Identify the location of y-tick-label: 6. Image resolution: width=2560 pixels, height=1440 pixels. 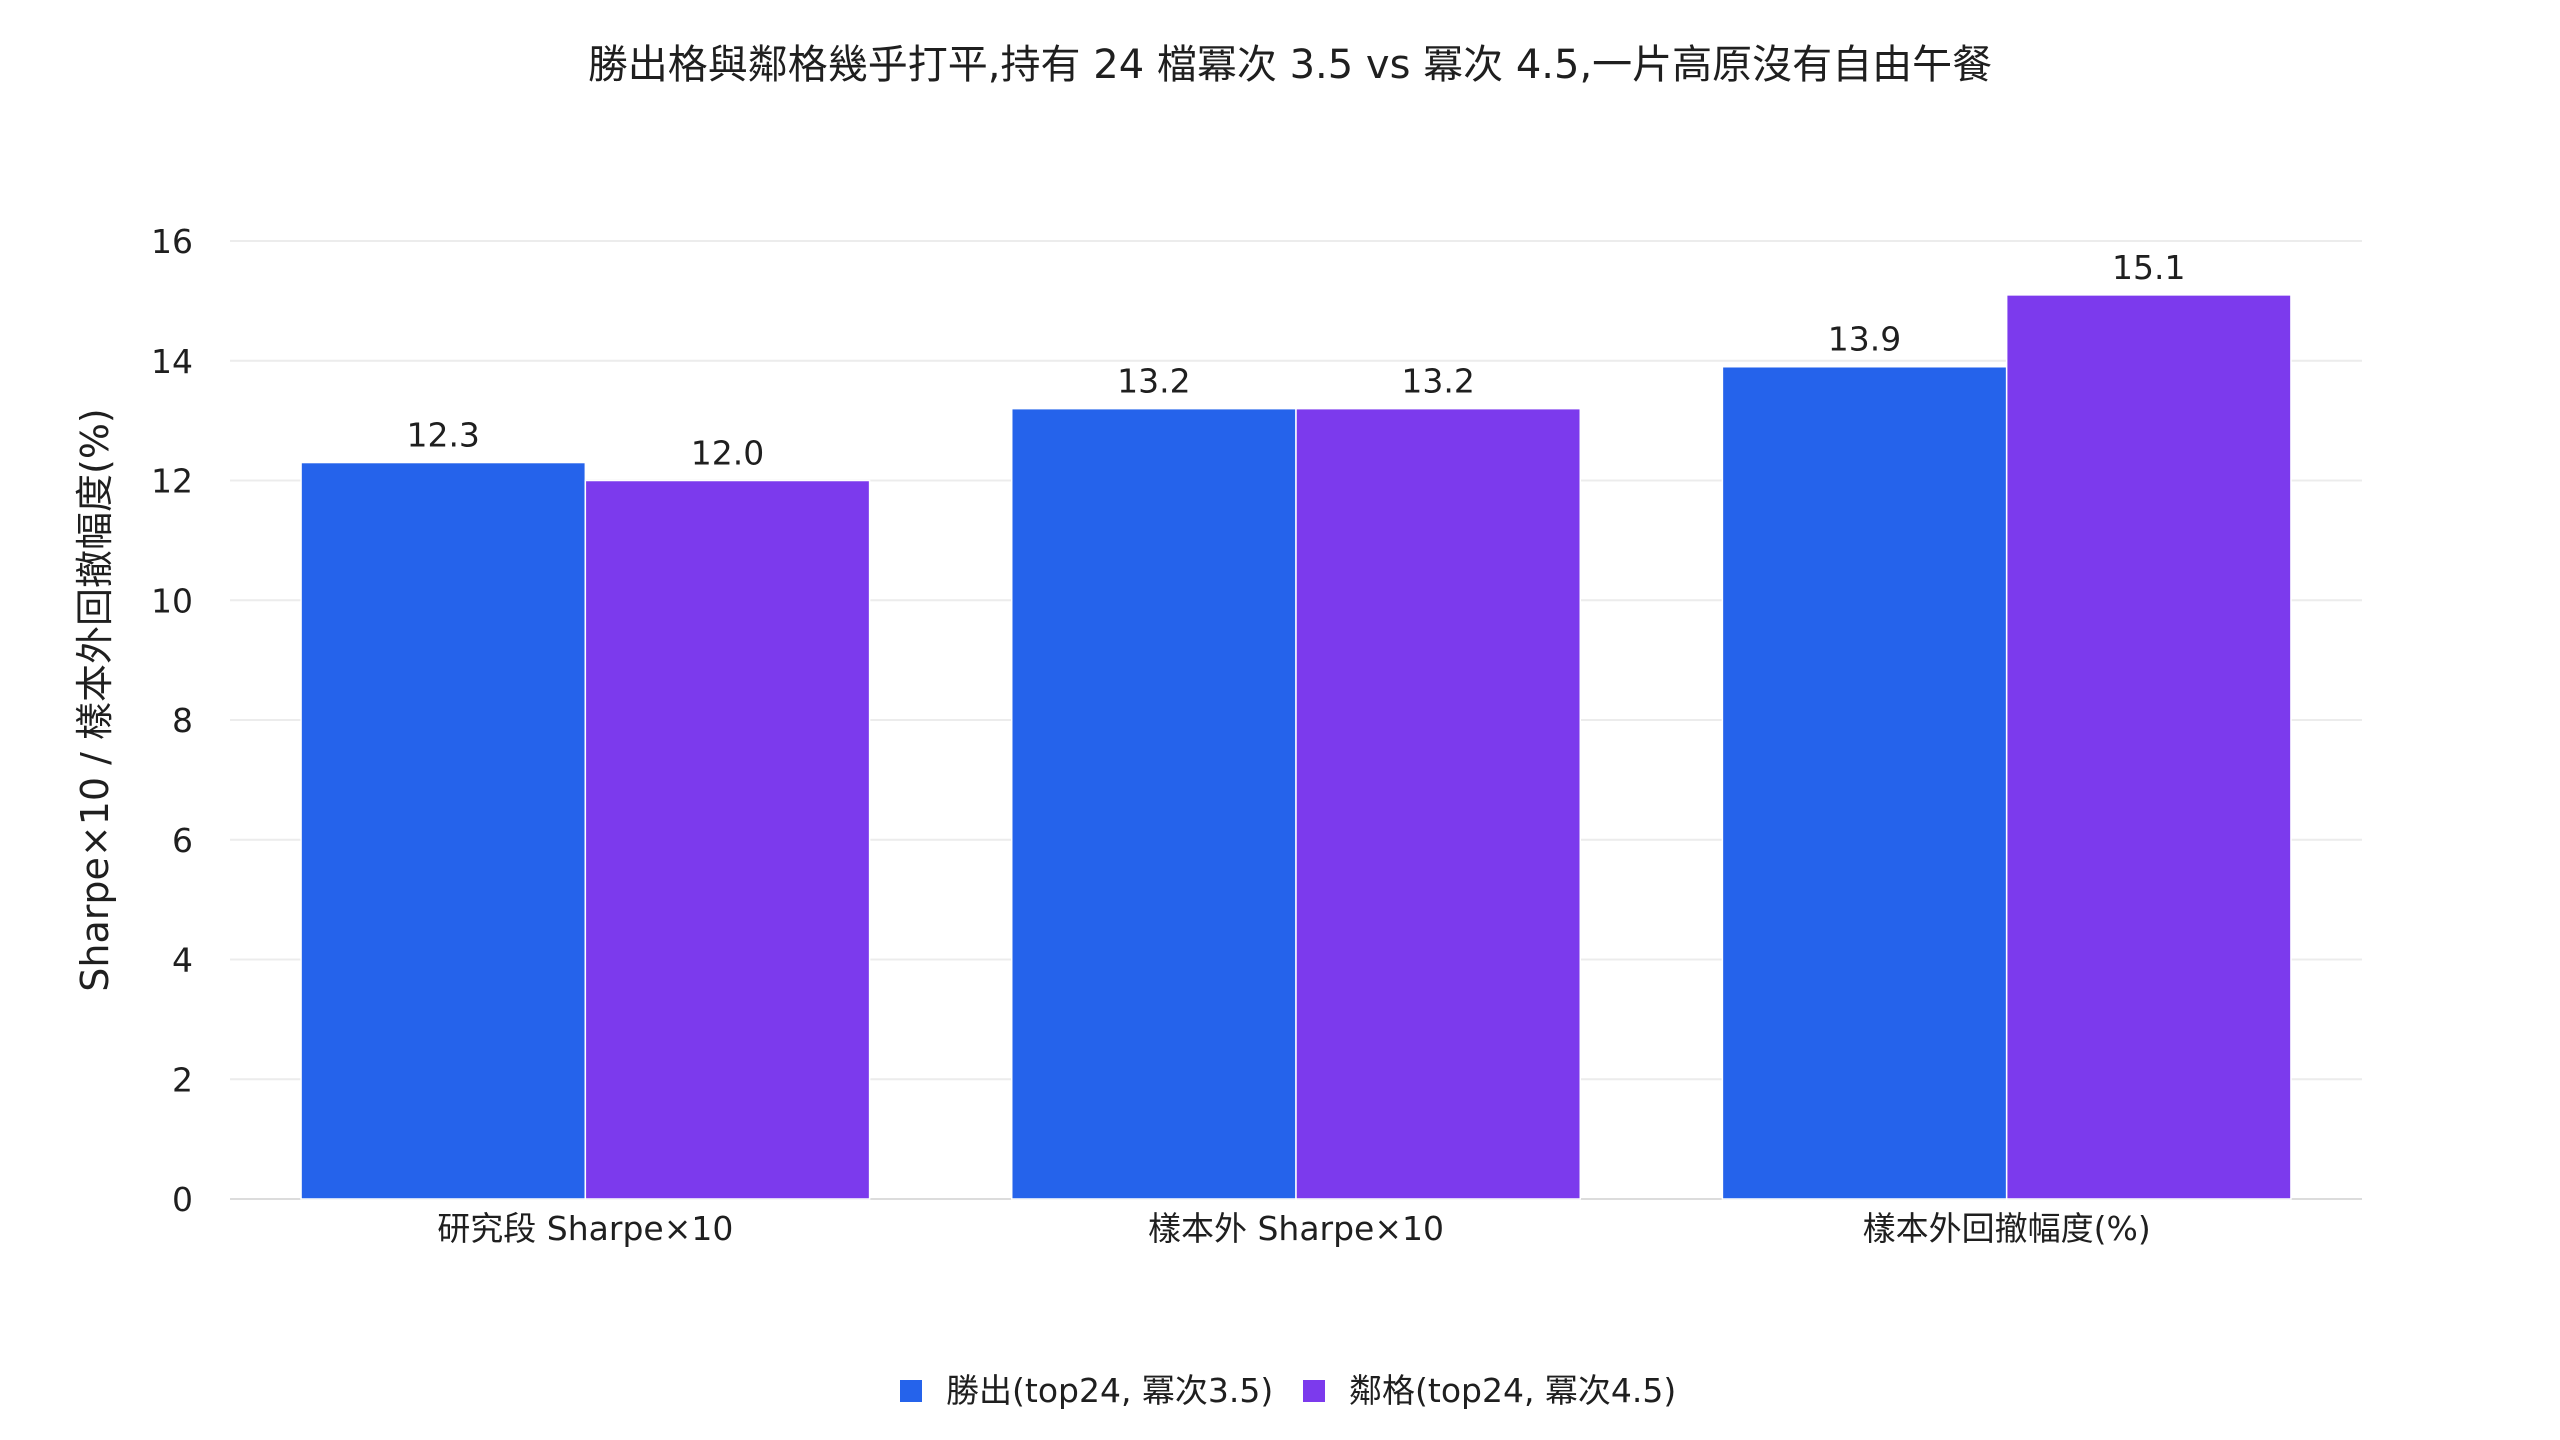
(182, 840).